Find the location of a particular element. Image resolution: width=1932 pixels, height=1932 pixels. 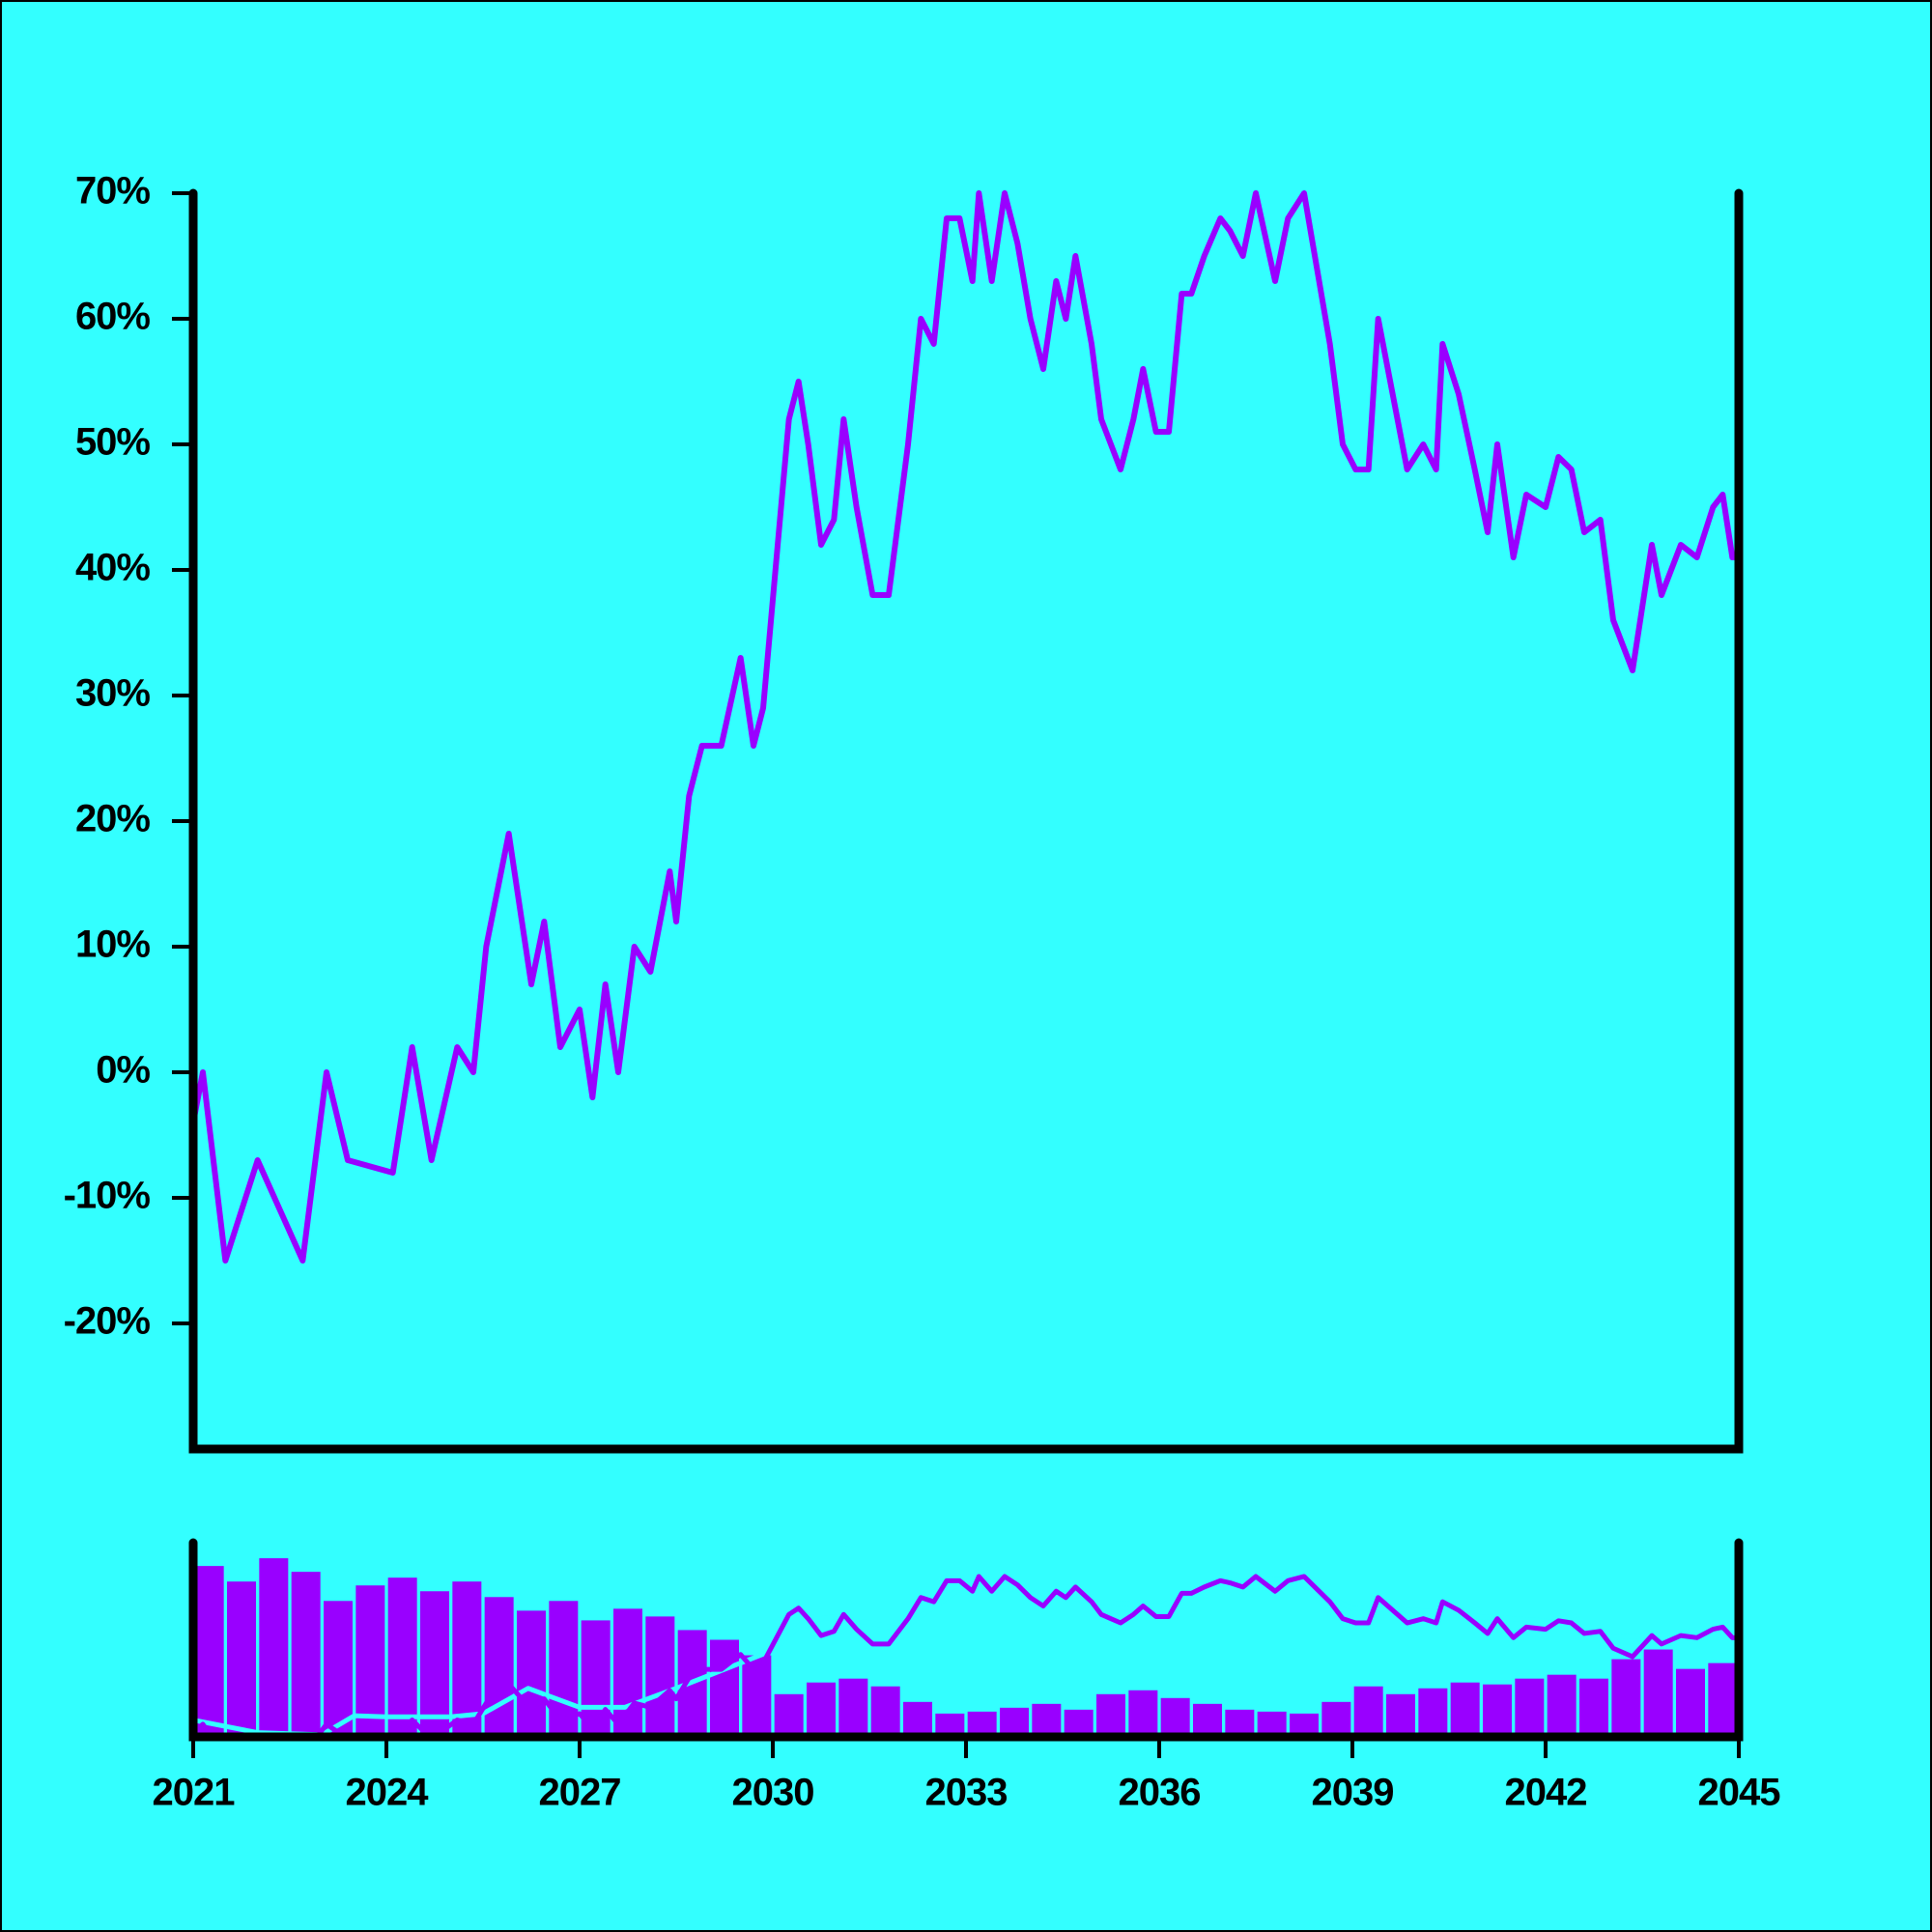

x-tick-label: 2027 is located at coordinates (580, 1793).